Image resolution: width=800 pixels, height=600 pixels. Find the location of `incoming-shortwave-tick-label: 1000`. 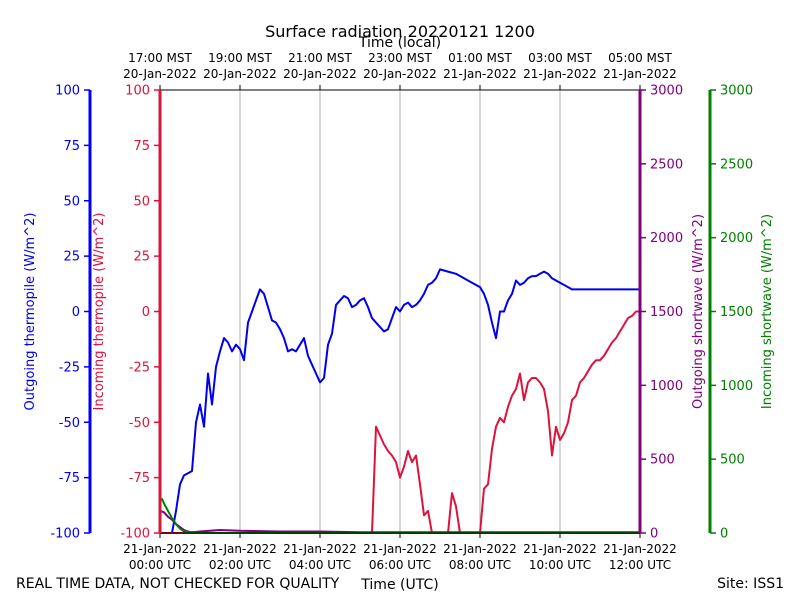

incoming-shortwave-tick-label: 1000 is located at coordinates (736, 386).